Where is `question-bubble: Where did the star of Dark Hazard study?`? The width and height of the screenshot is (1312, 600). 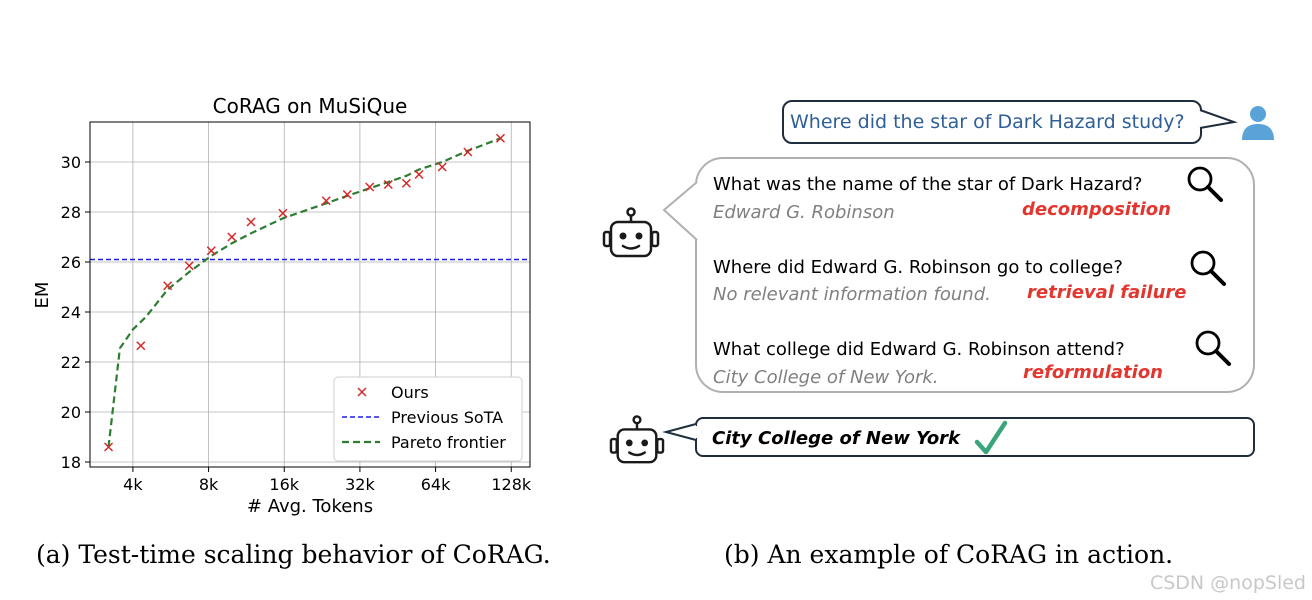 question-bubble: Where did the star of Dark Hazard study? is located at coordinates (992, 122).